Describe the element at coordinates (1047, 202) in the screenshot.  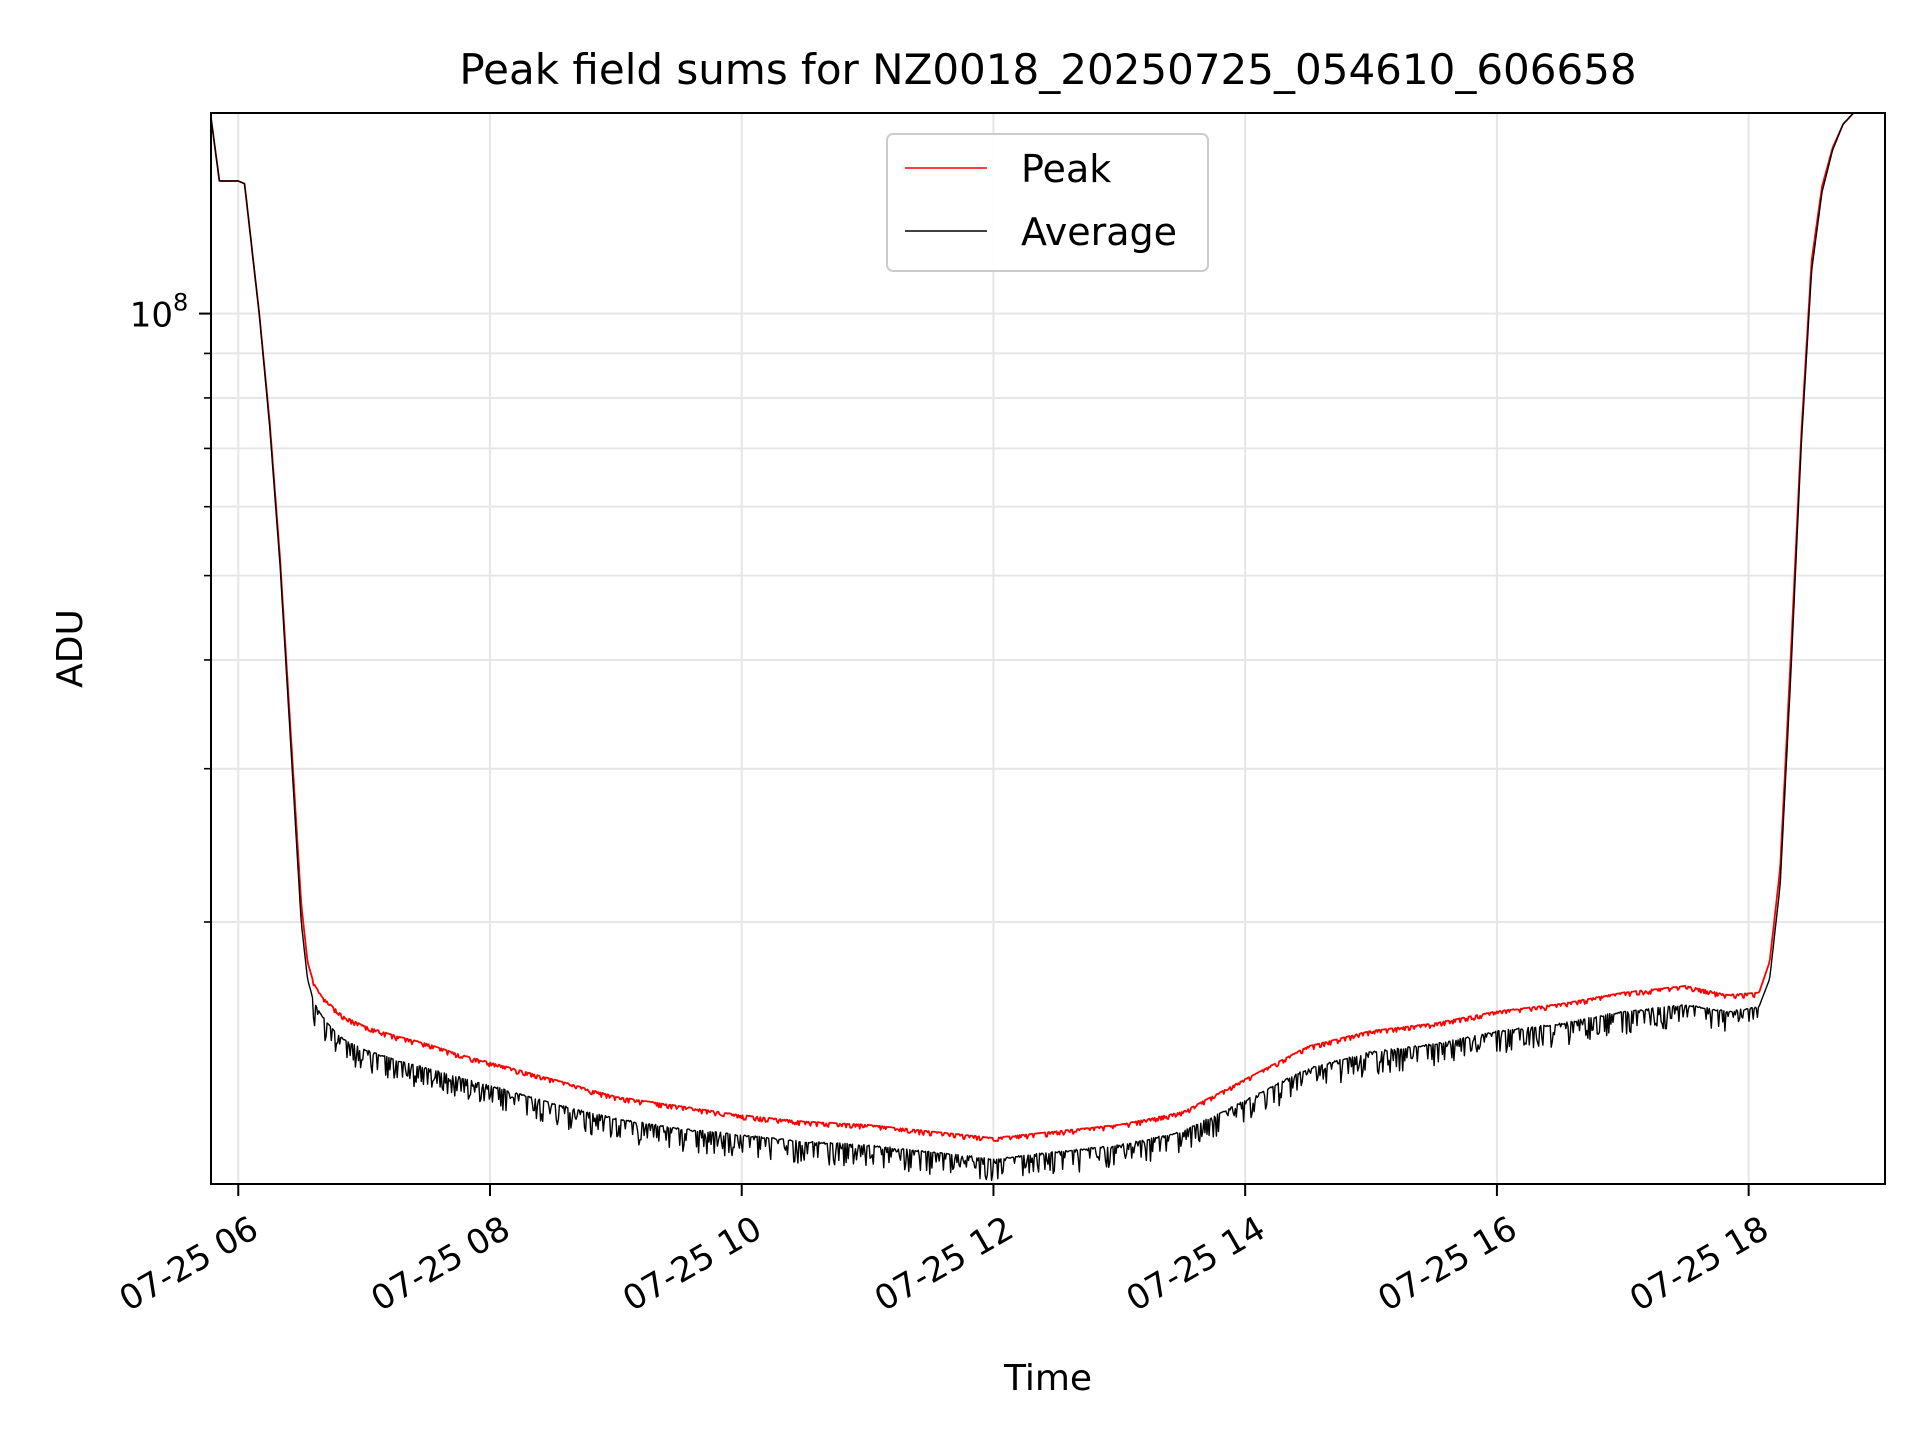
I see `legend: Peak Average` at that location.